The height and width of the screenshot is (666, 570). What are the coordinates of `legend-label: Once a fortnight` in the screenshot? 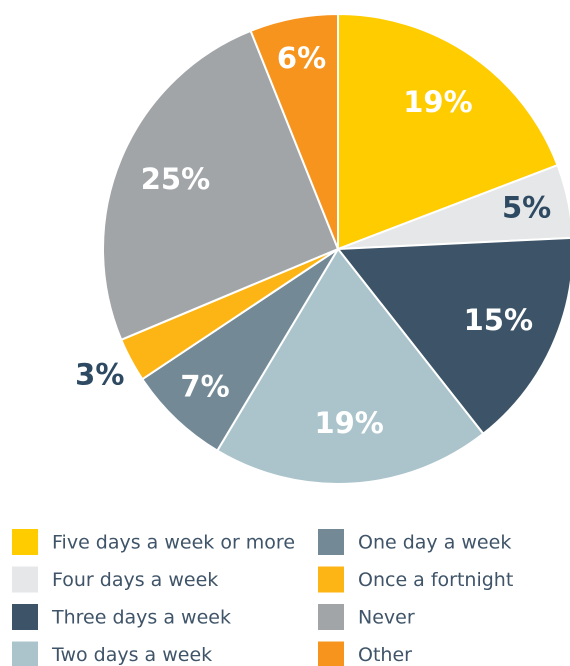 It's located at (435, 580).